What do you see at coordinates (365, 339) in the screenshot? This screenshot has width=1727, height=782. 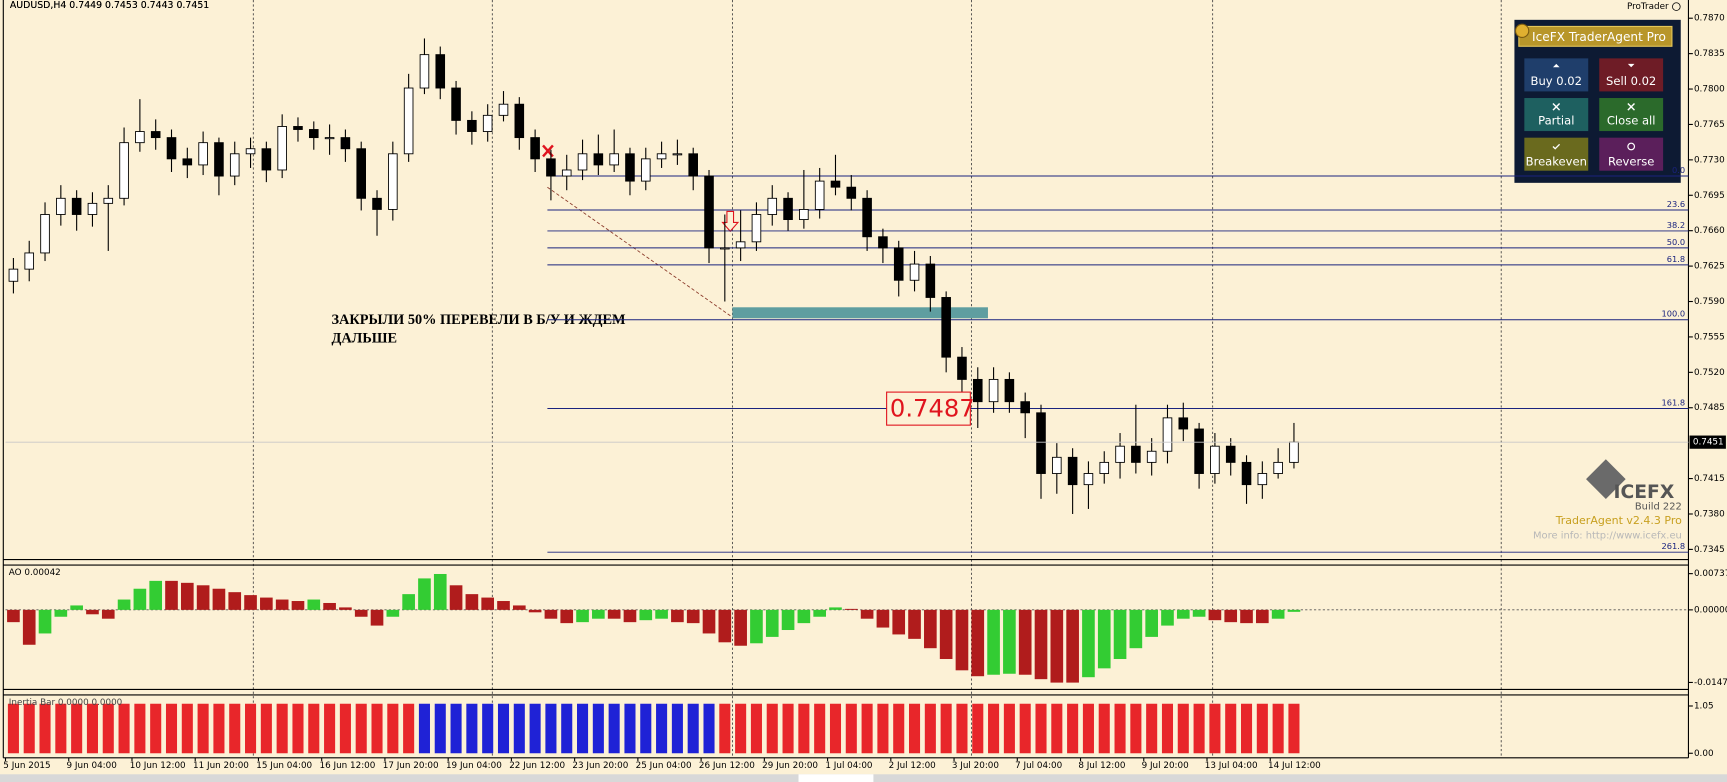 I see `annotation: ДАЛЬШЕ` at bounding box center [365, 339].